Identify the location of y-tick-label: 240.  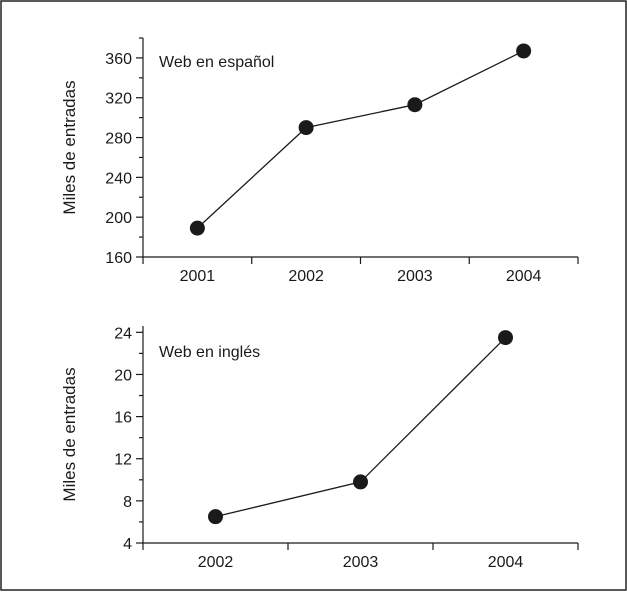
(118, 178).